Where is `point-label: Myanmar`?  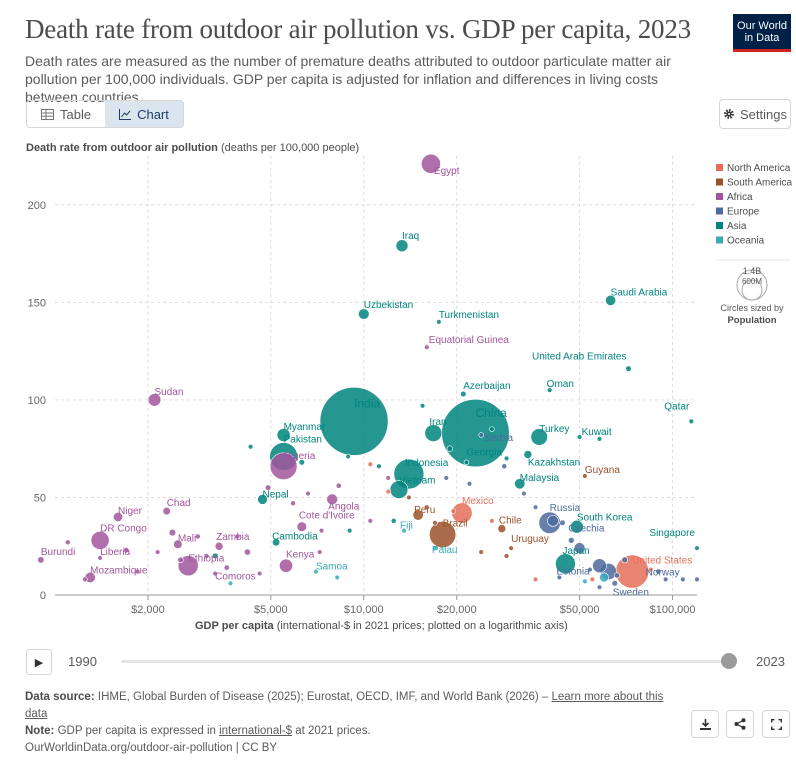 point-label: Myanmar is located at coordinates (305, 427).